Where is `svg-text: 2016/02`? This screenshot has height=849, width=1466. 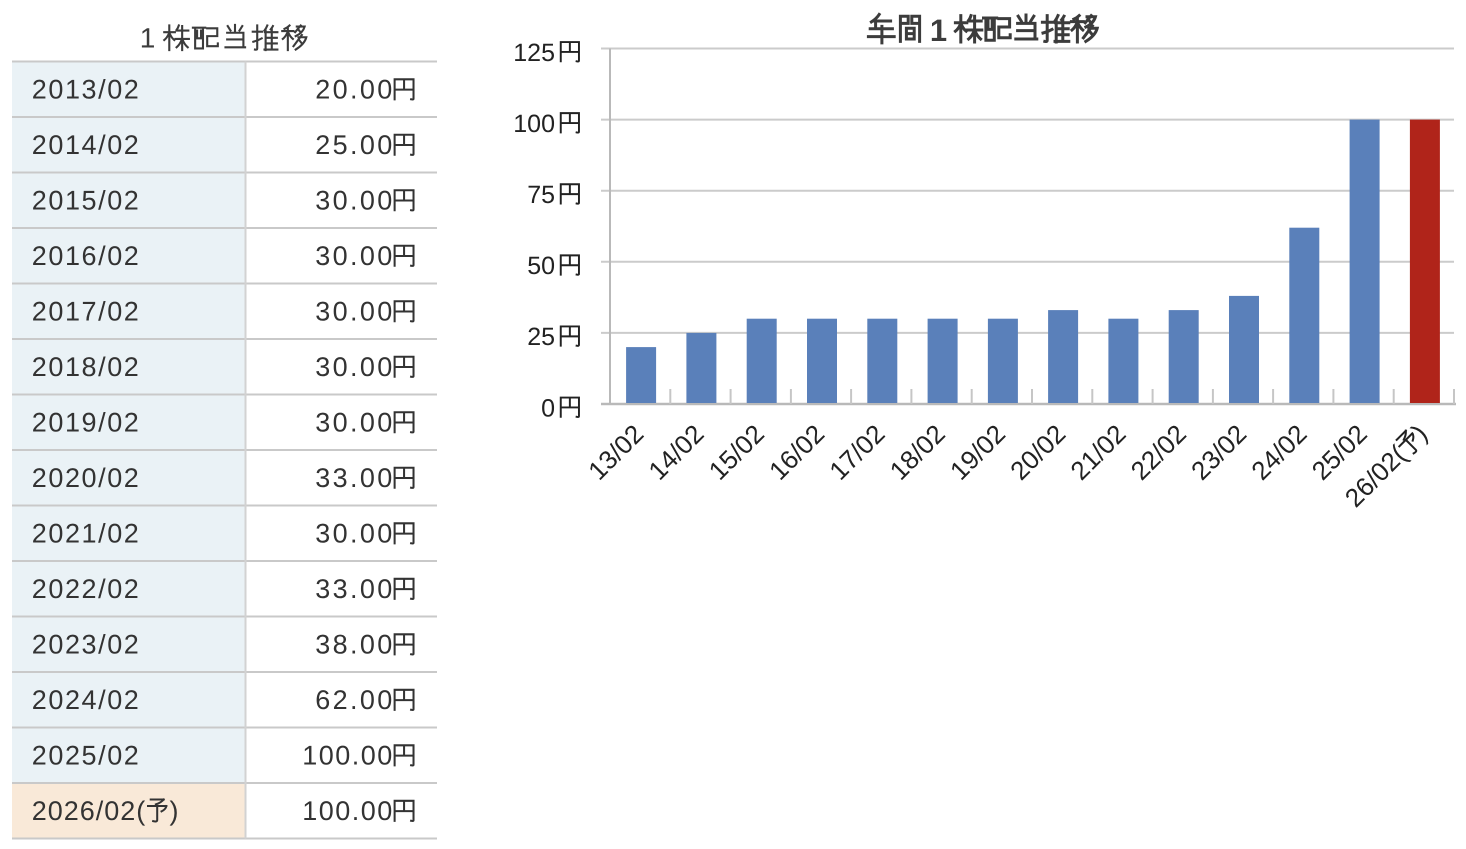 svg-text: 2016/02 is located at coordinates (85, 256).